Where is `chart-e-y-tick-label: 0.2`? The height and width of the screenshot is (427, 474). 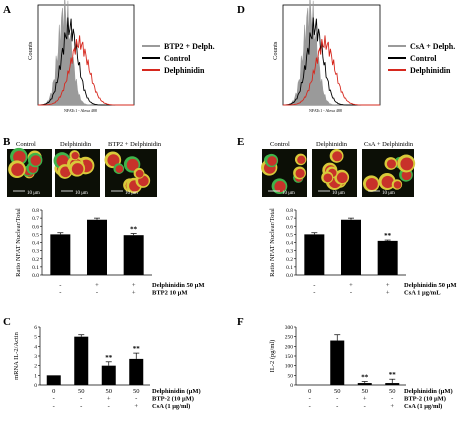
chart-e-y-tick-label: 0.2 is located at coordinates (289, 260).